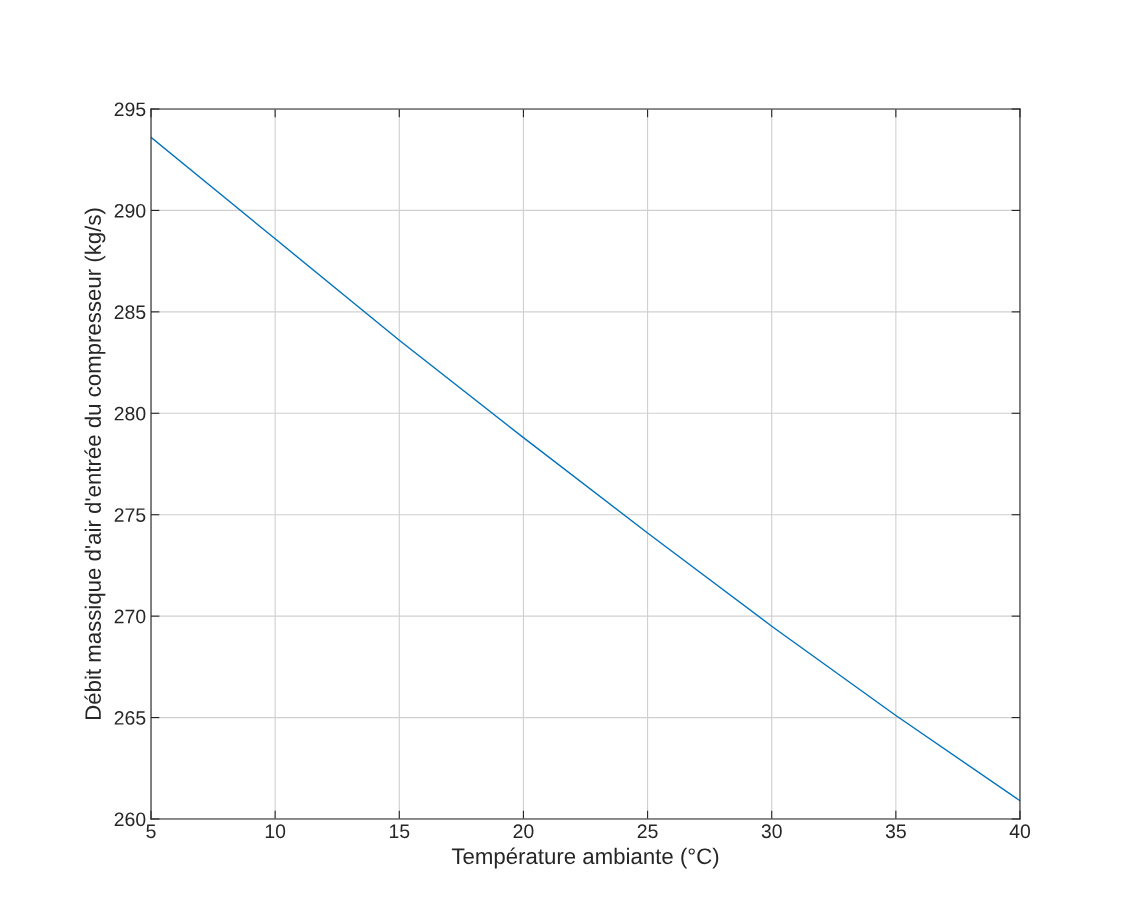 This screenshot has width=1123, height=916. I want to click on x-tick-label: 25, so click(647, 831).